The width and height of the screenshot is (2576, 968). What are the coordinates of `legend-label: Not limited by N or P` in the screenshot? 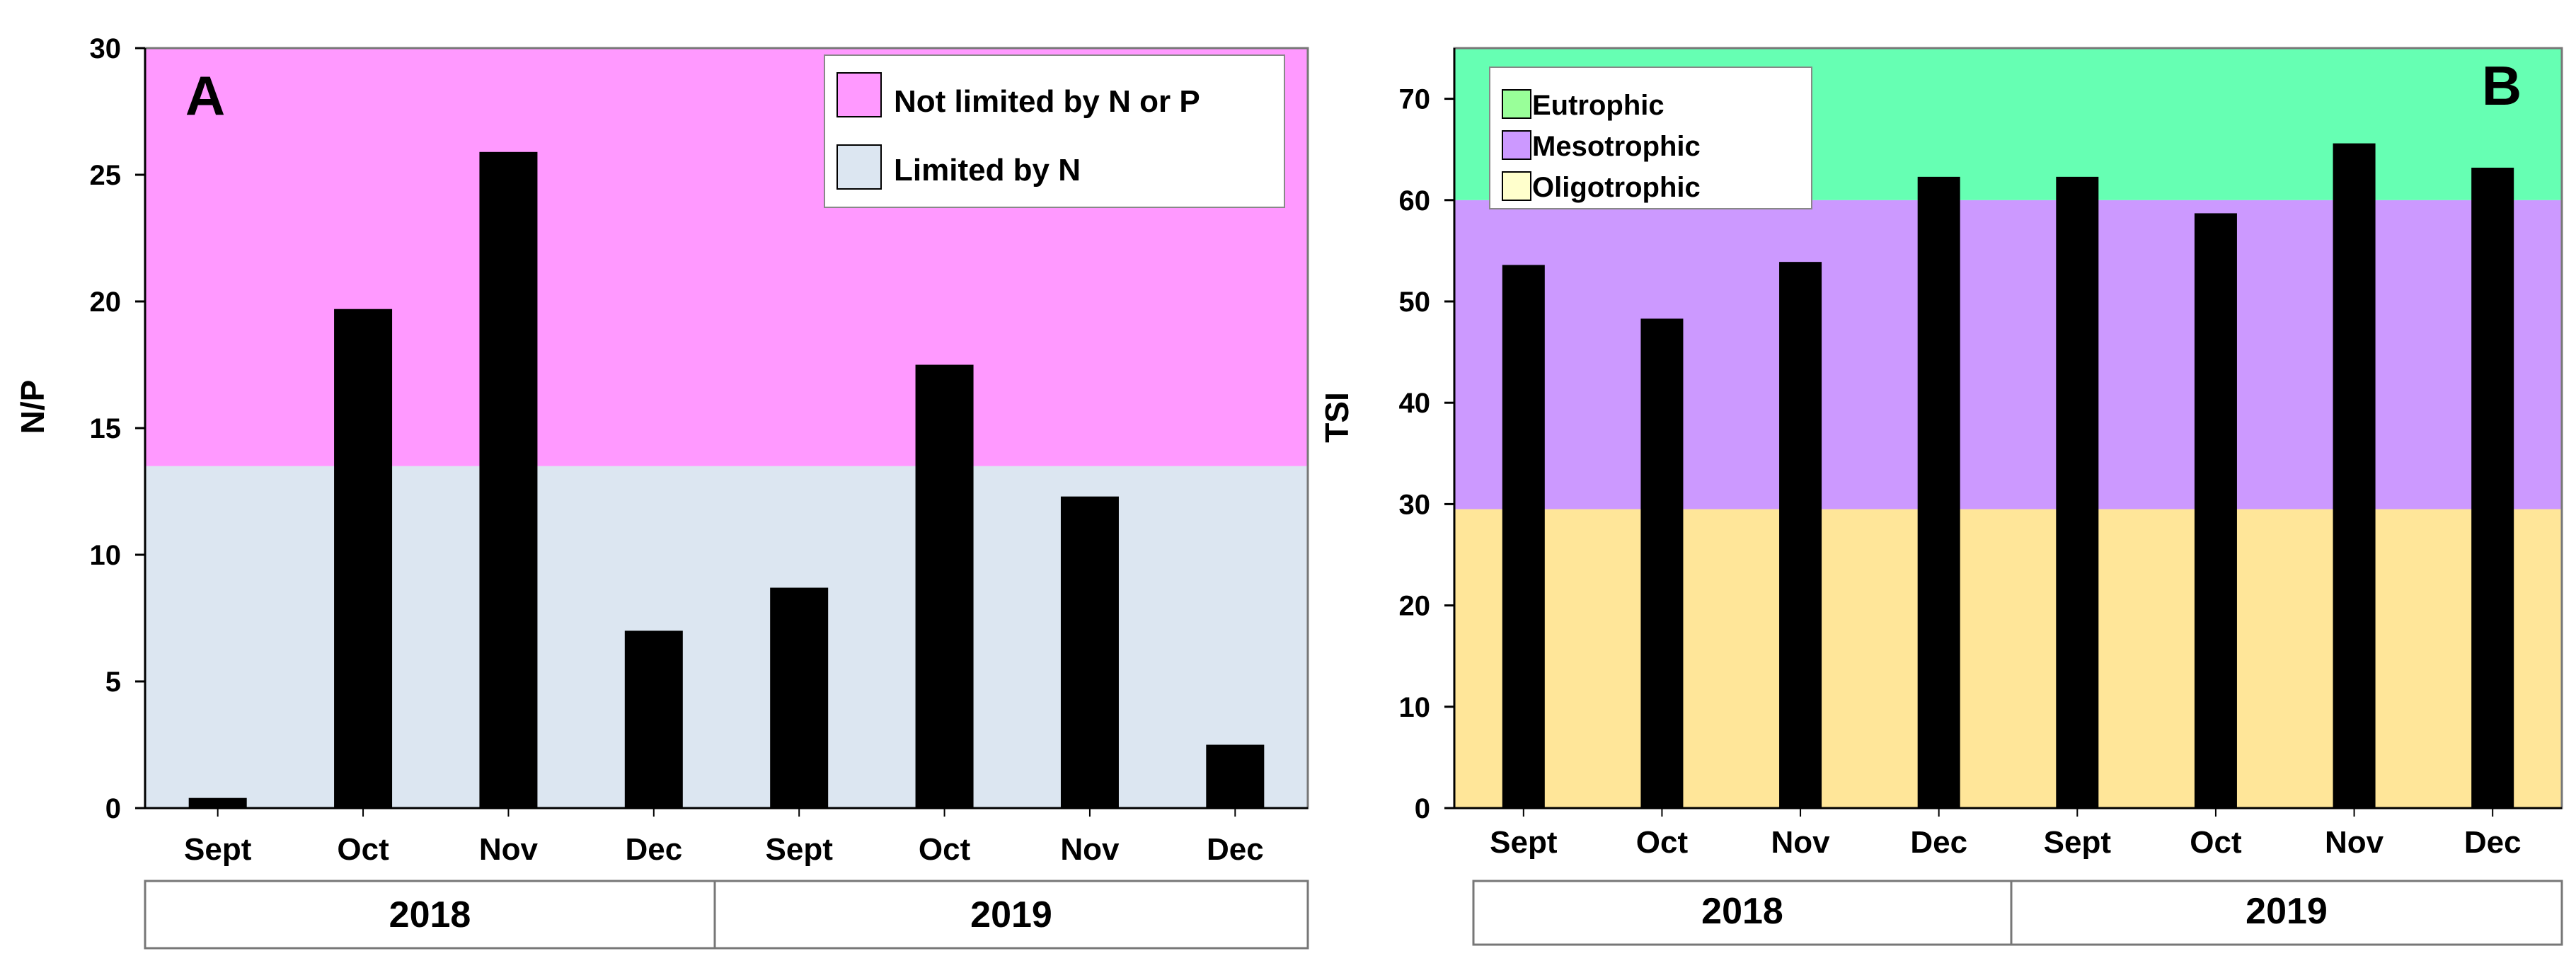 It's located at (1047, 101).